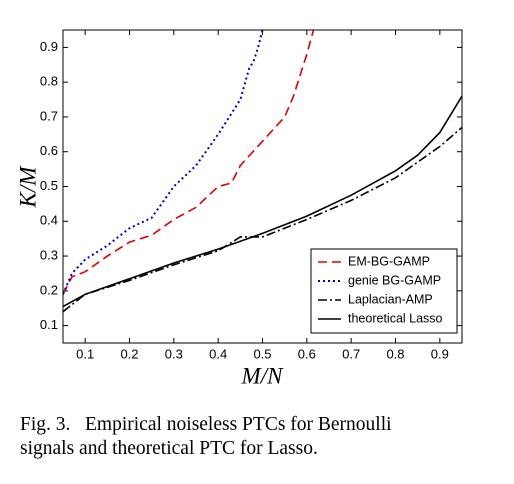  Describe the element at coordinates (49, 150) in the screenshot. I see `y-tick-label: 0.6` at that location.